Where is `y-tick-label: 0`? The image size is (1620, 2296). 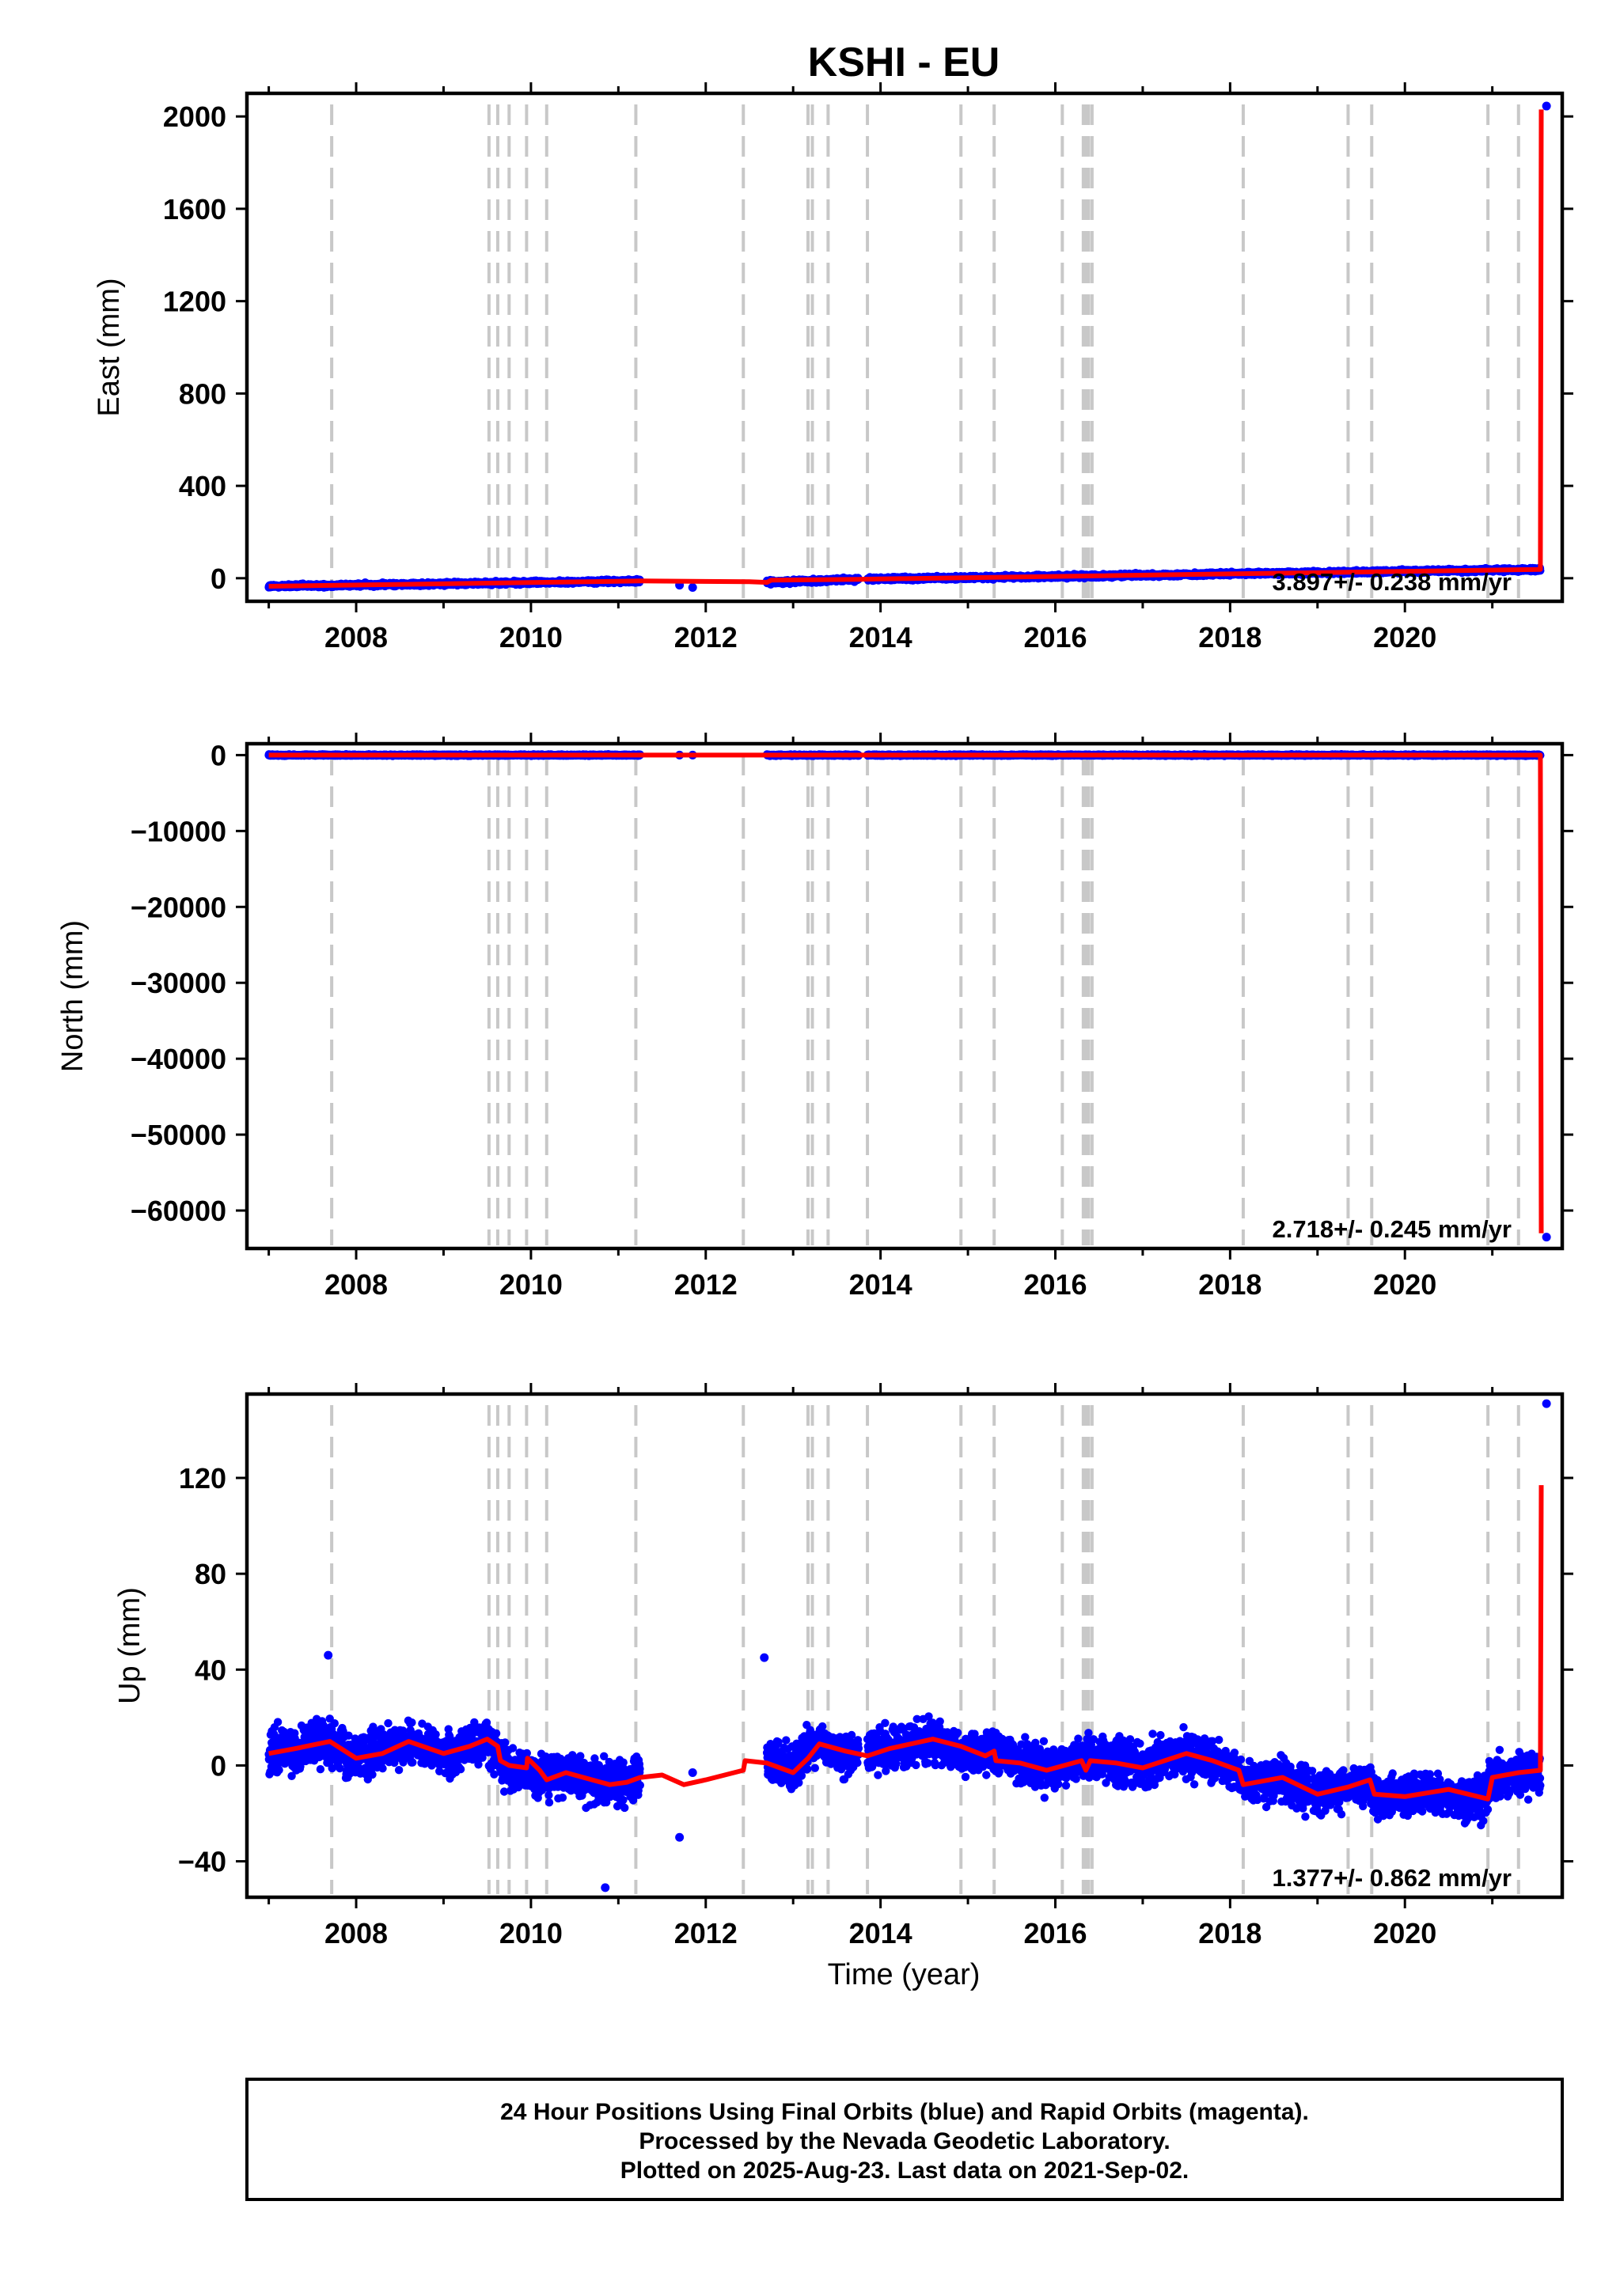
y-tick-label: 0 is located at coordinates (218, 579).